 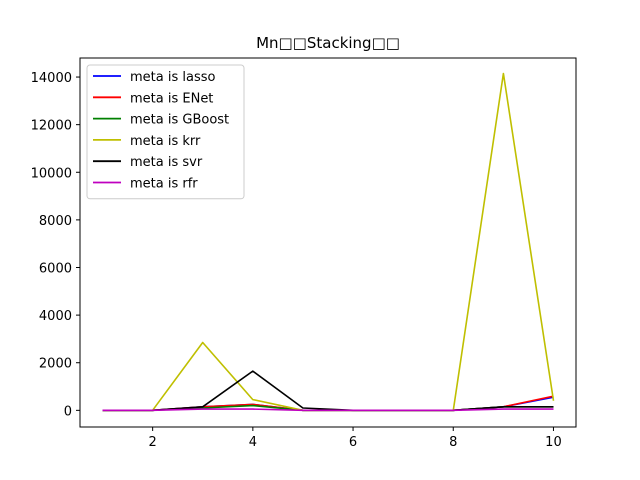 I want to click on y-tick-label: 0, so click(x=68, y=411).